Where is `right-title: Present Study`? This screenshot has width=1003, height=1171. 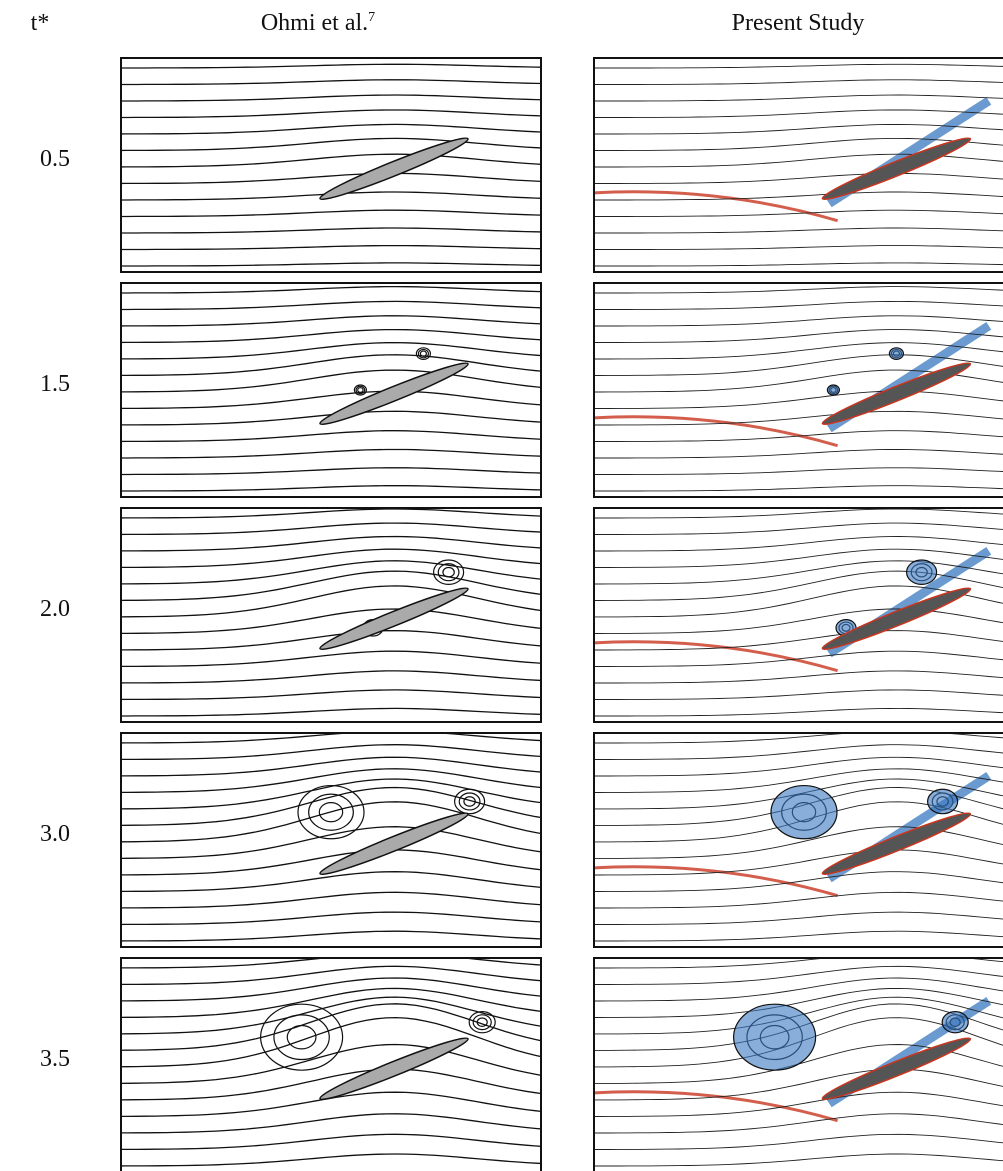
right-title: Present Study is located at coordinates (798, 23).